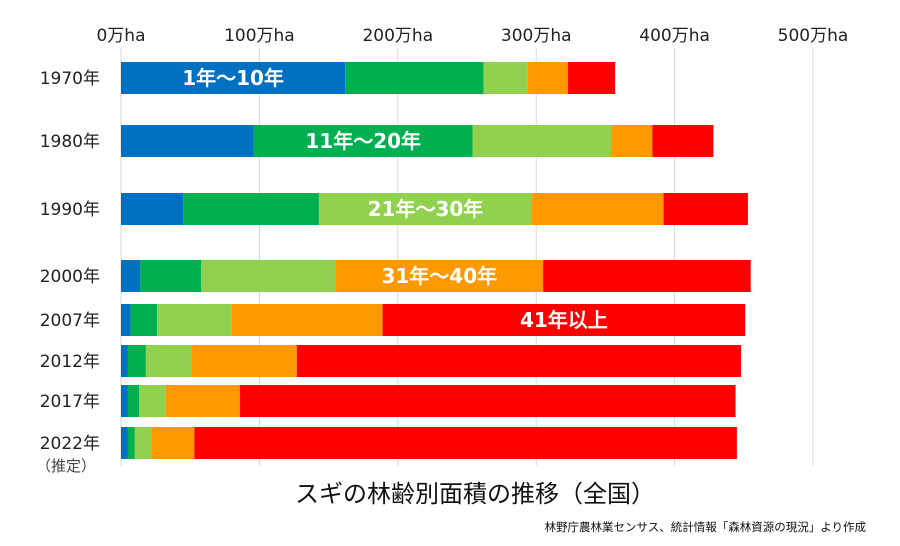  I want to click on y-tick-label: 2007年, so click(70, 321).